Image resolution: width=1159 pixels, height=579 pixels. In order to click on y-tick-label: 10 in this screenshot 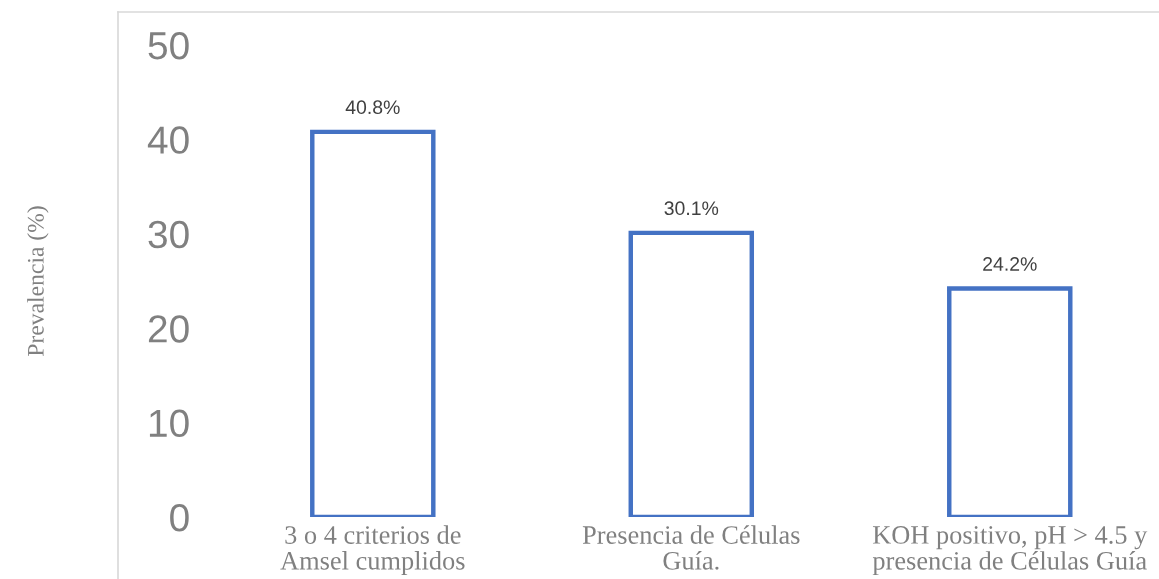, I will do `click(169, 423)`.